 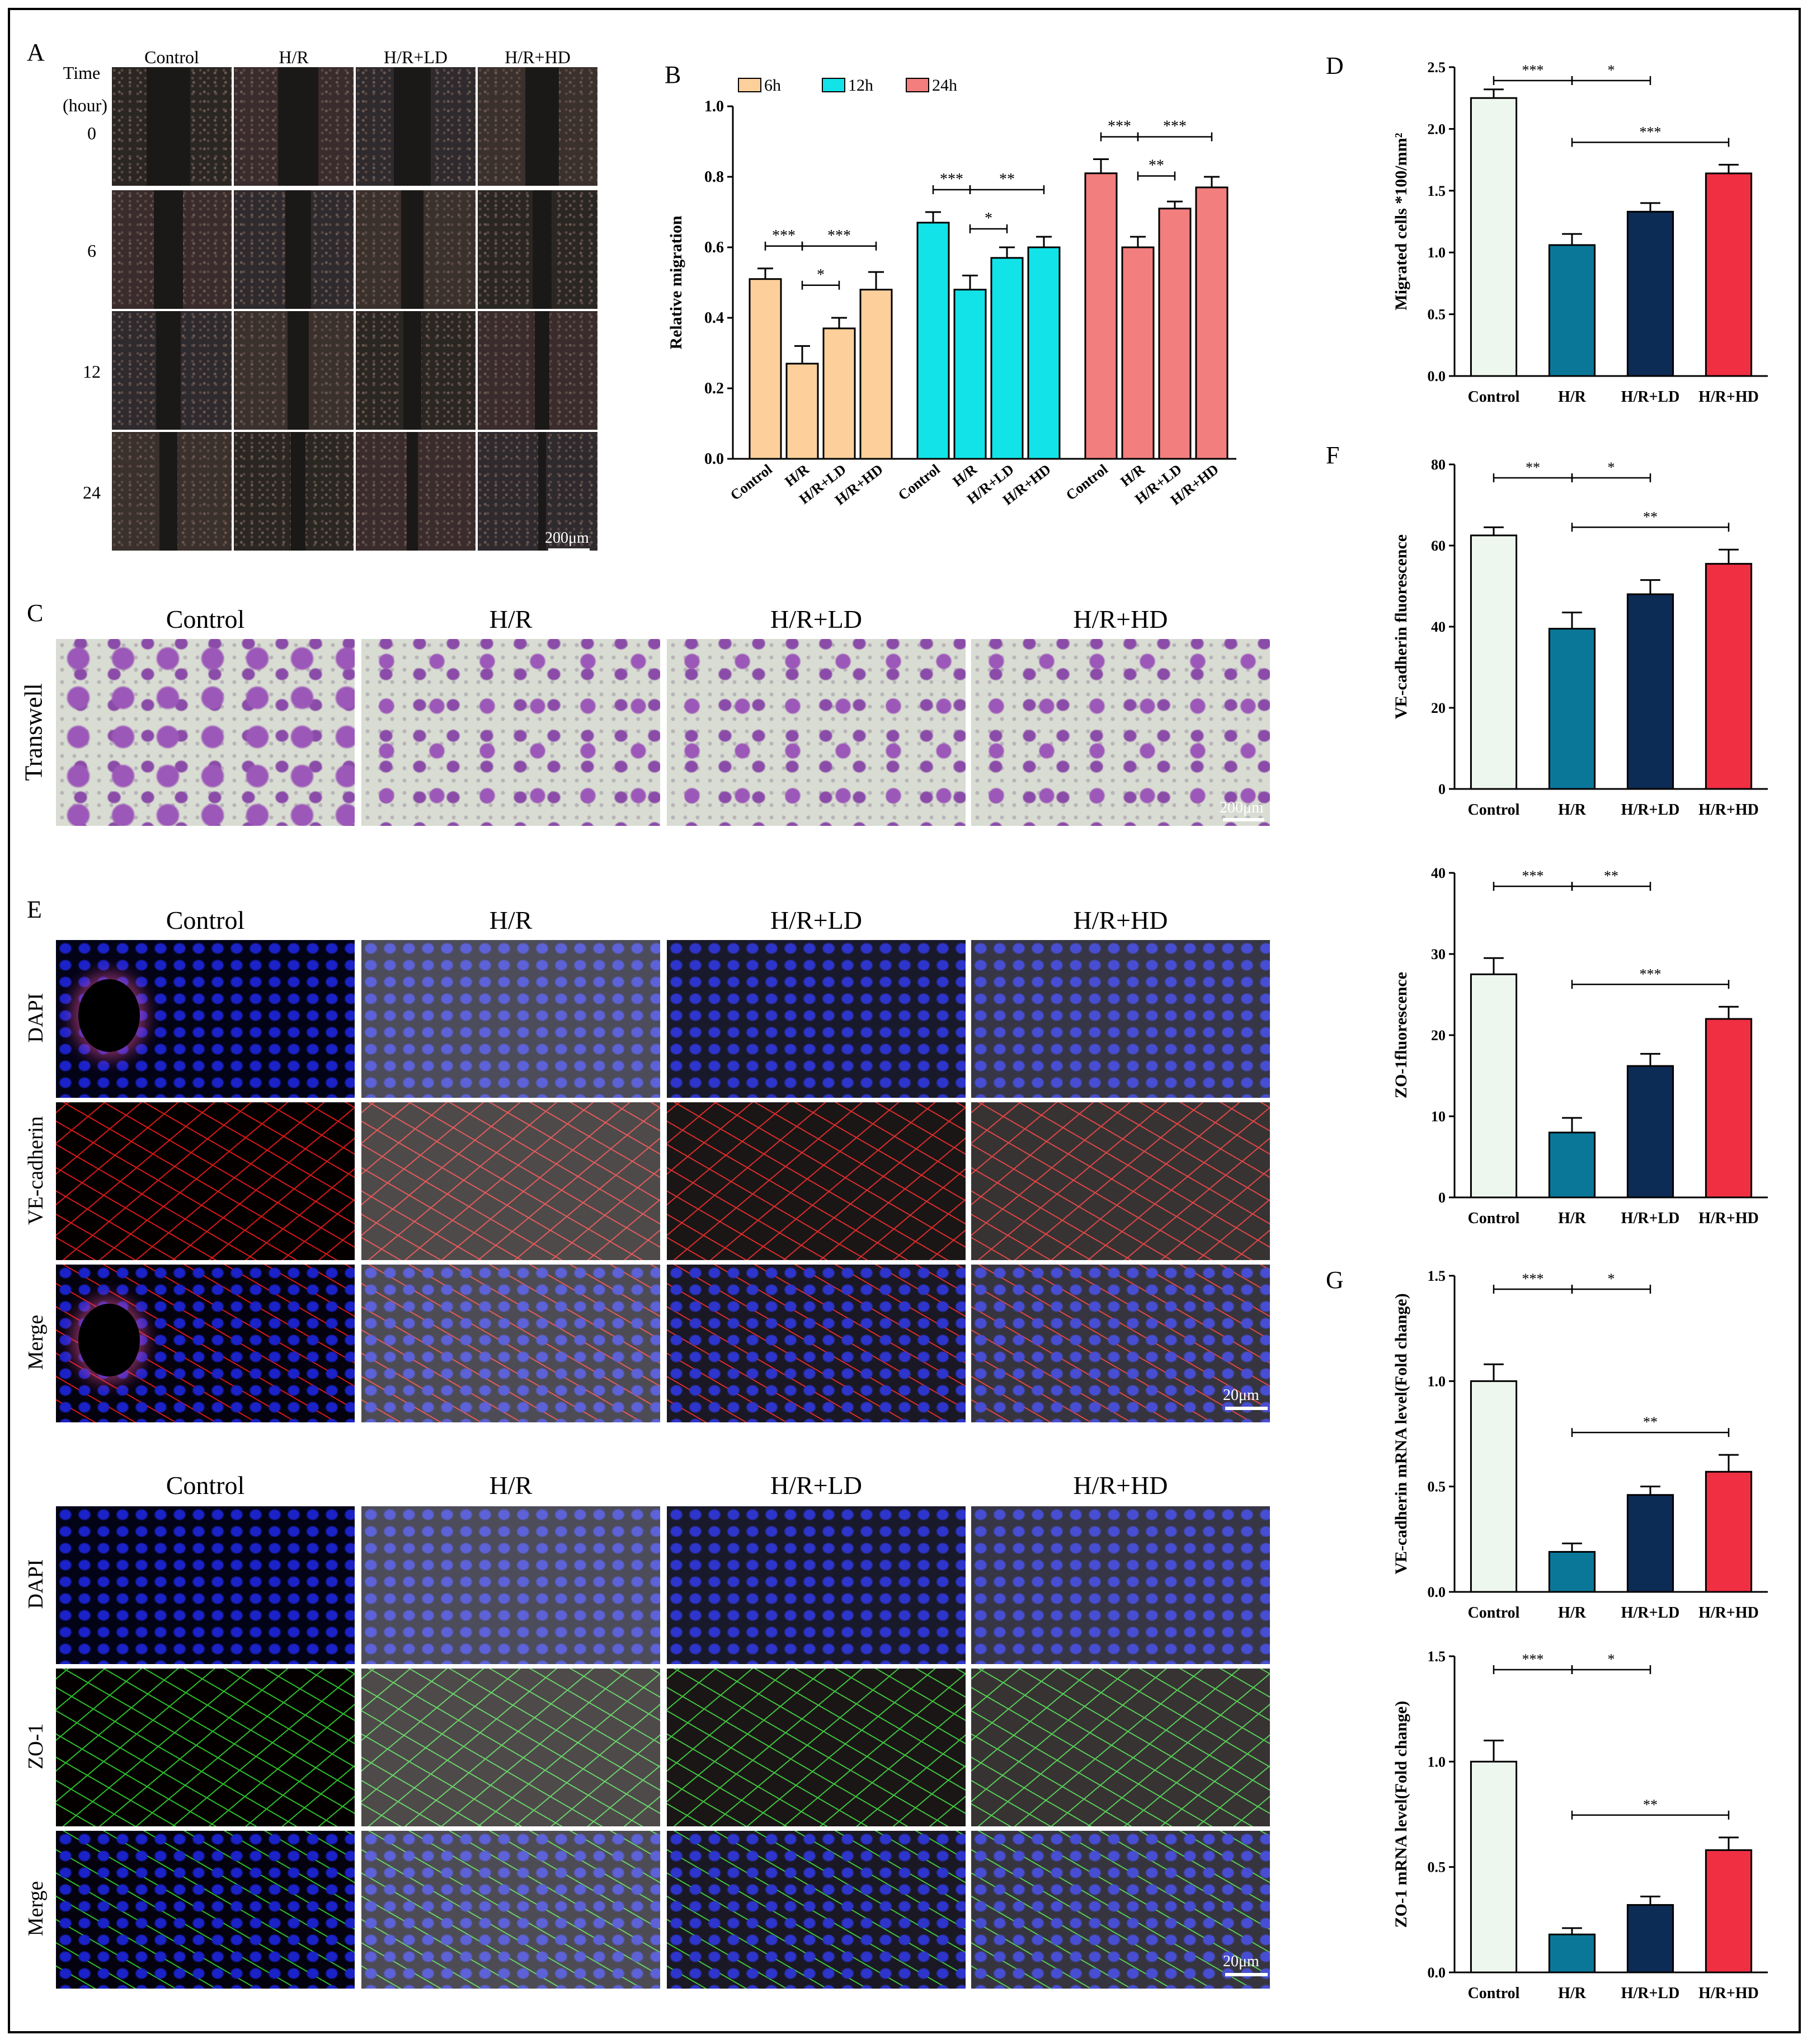 I want to click on y-tick-label: 40, so click(x=1438, y=873).